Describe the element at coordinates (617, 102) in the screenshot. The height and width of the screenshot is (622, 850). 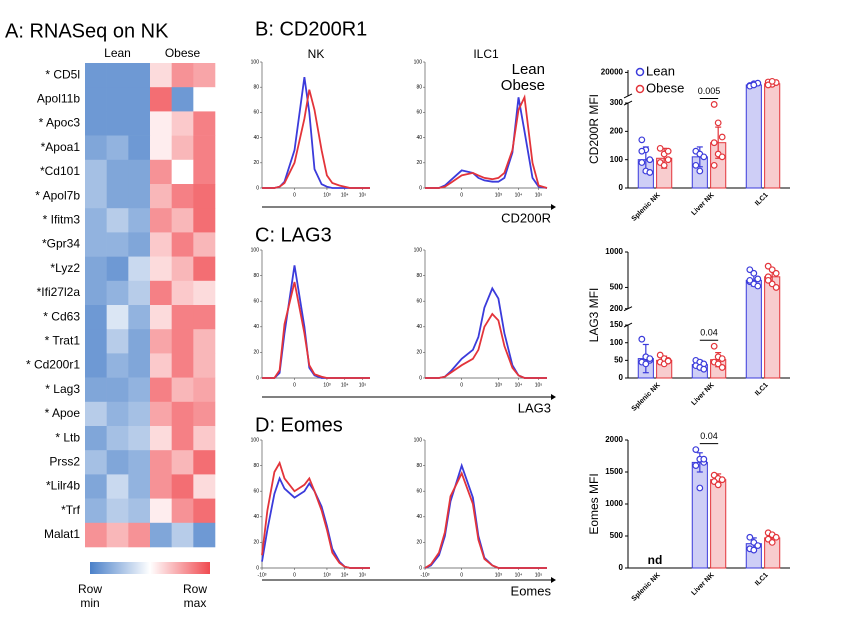
I see `y-tick-label: 300` at that location.